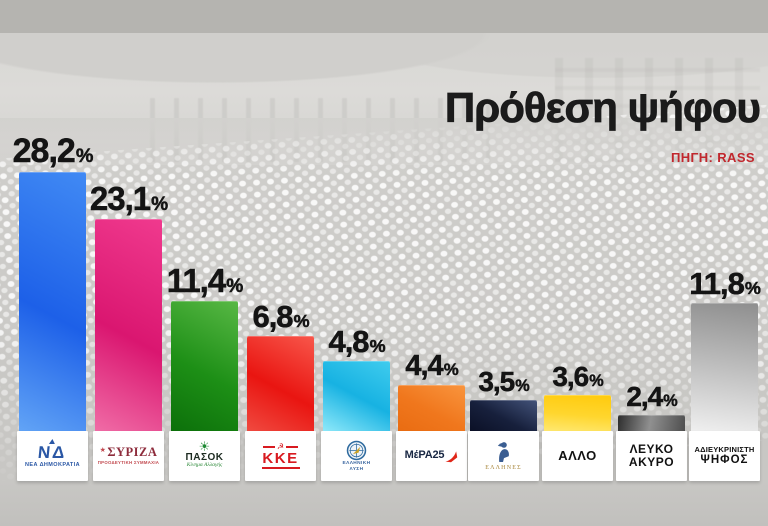 Image resolution: width=768 pixels, height=526 pixels. What do you see at coordinates (503, 467) in the screenshot?
I see `ellines-logo-text: ΕΛΛΗΝΕΣ` at bounding box center [503, 467].